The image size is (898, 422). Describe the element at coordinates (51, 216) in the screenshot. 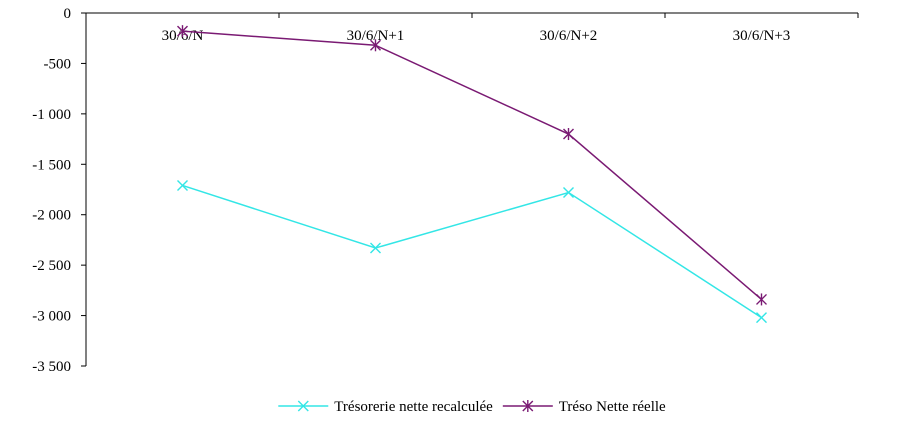

I see `y-tick-label: -2 000` at that location.